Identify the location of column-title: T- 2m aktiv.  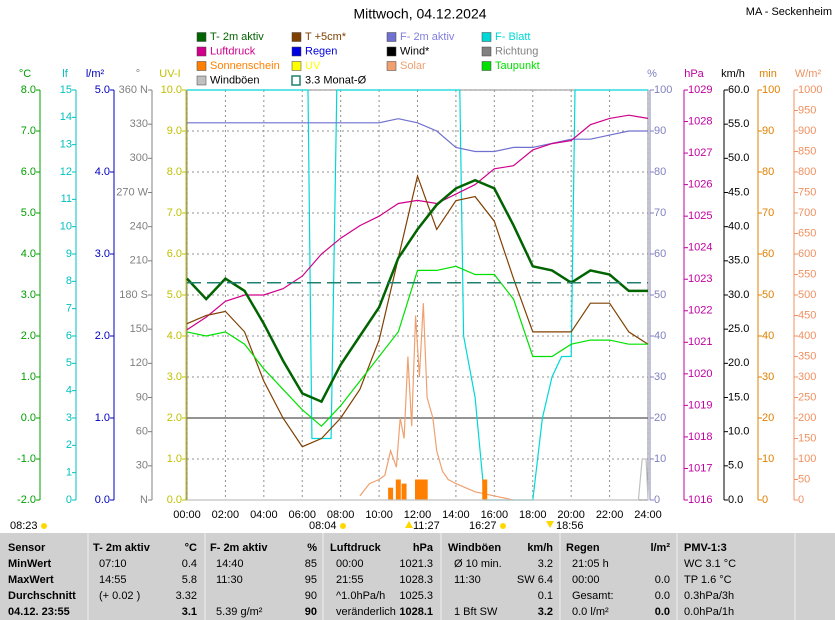
(122, 548).